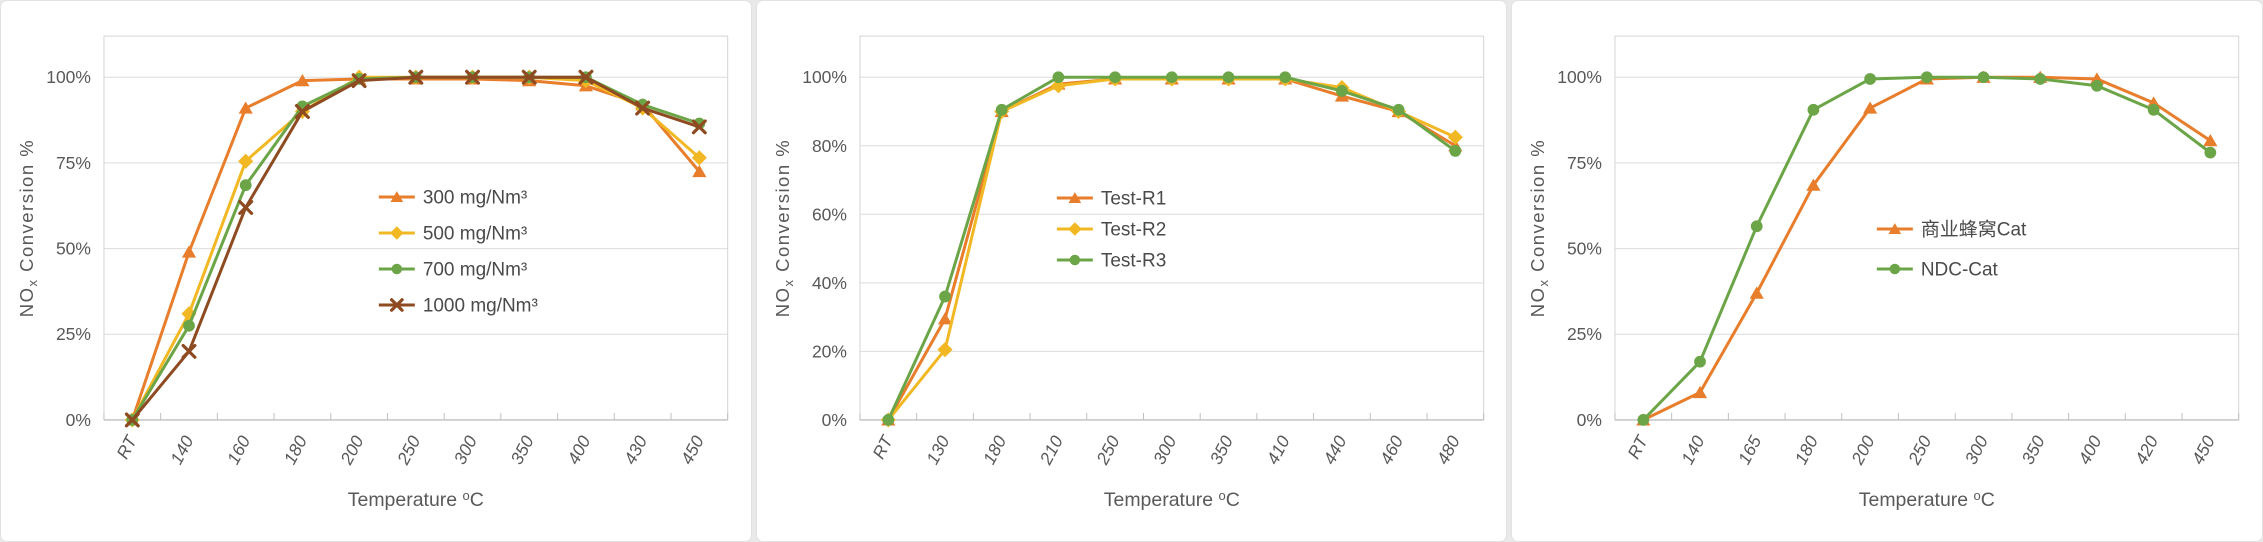 This screenshot has width=2263, height=542. I want to click on y-tick-label: 80%, so click(829, 146).